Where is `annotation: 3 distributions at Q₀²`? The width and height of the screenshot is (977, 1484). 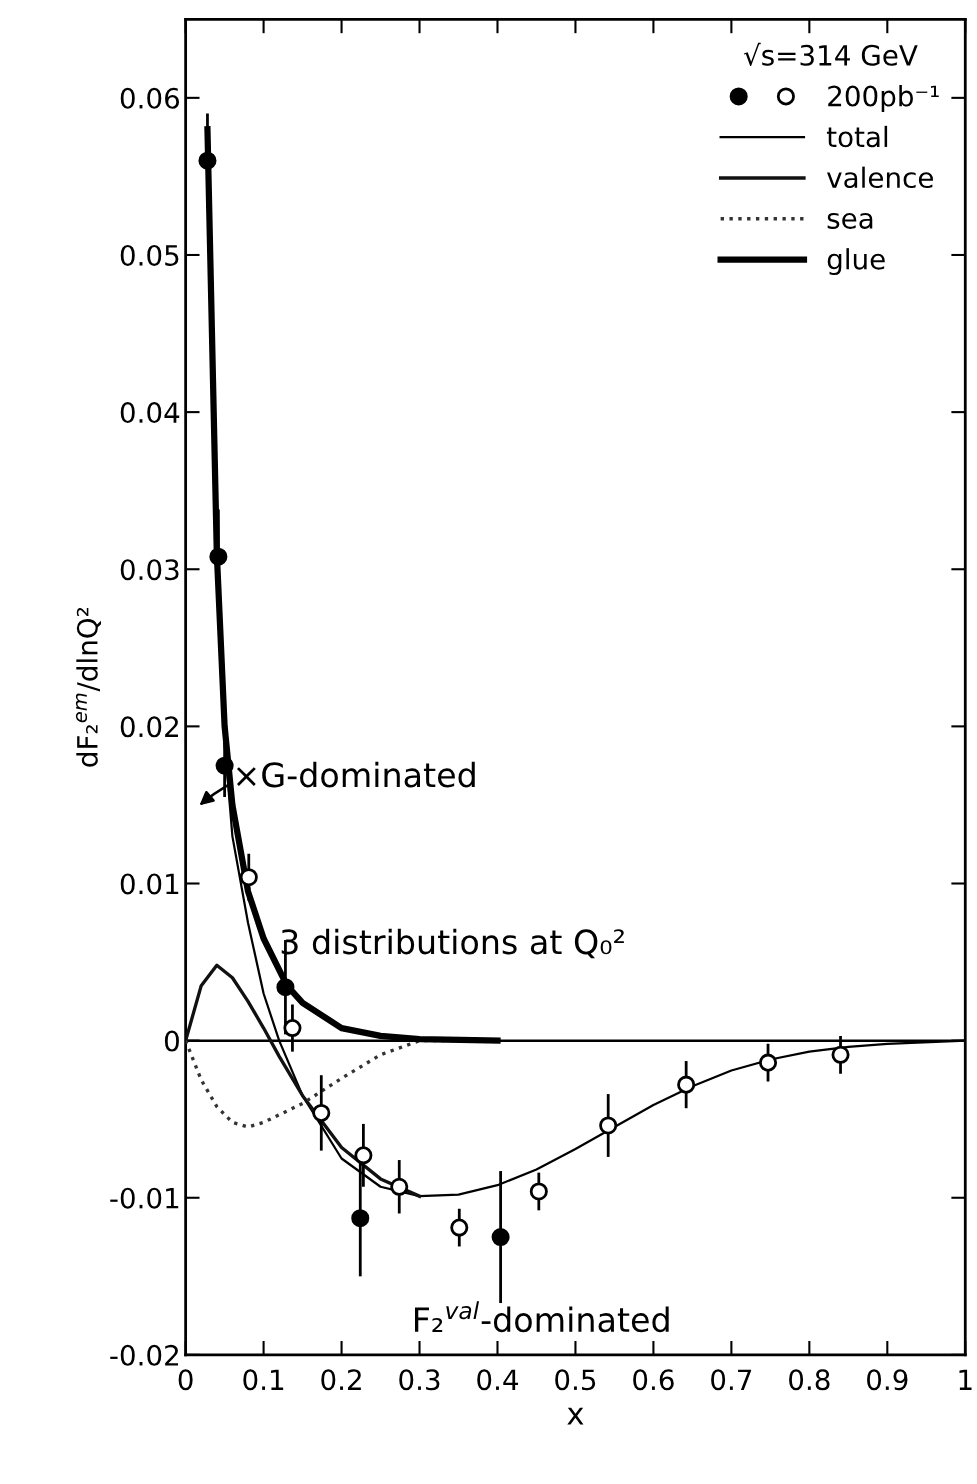
annotation: 3 distributions at Q₀² is located at coordinates (452, 943).